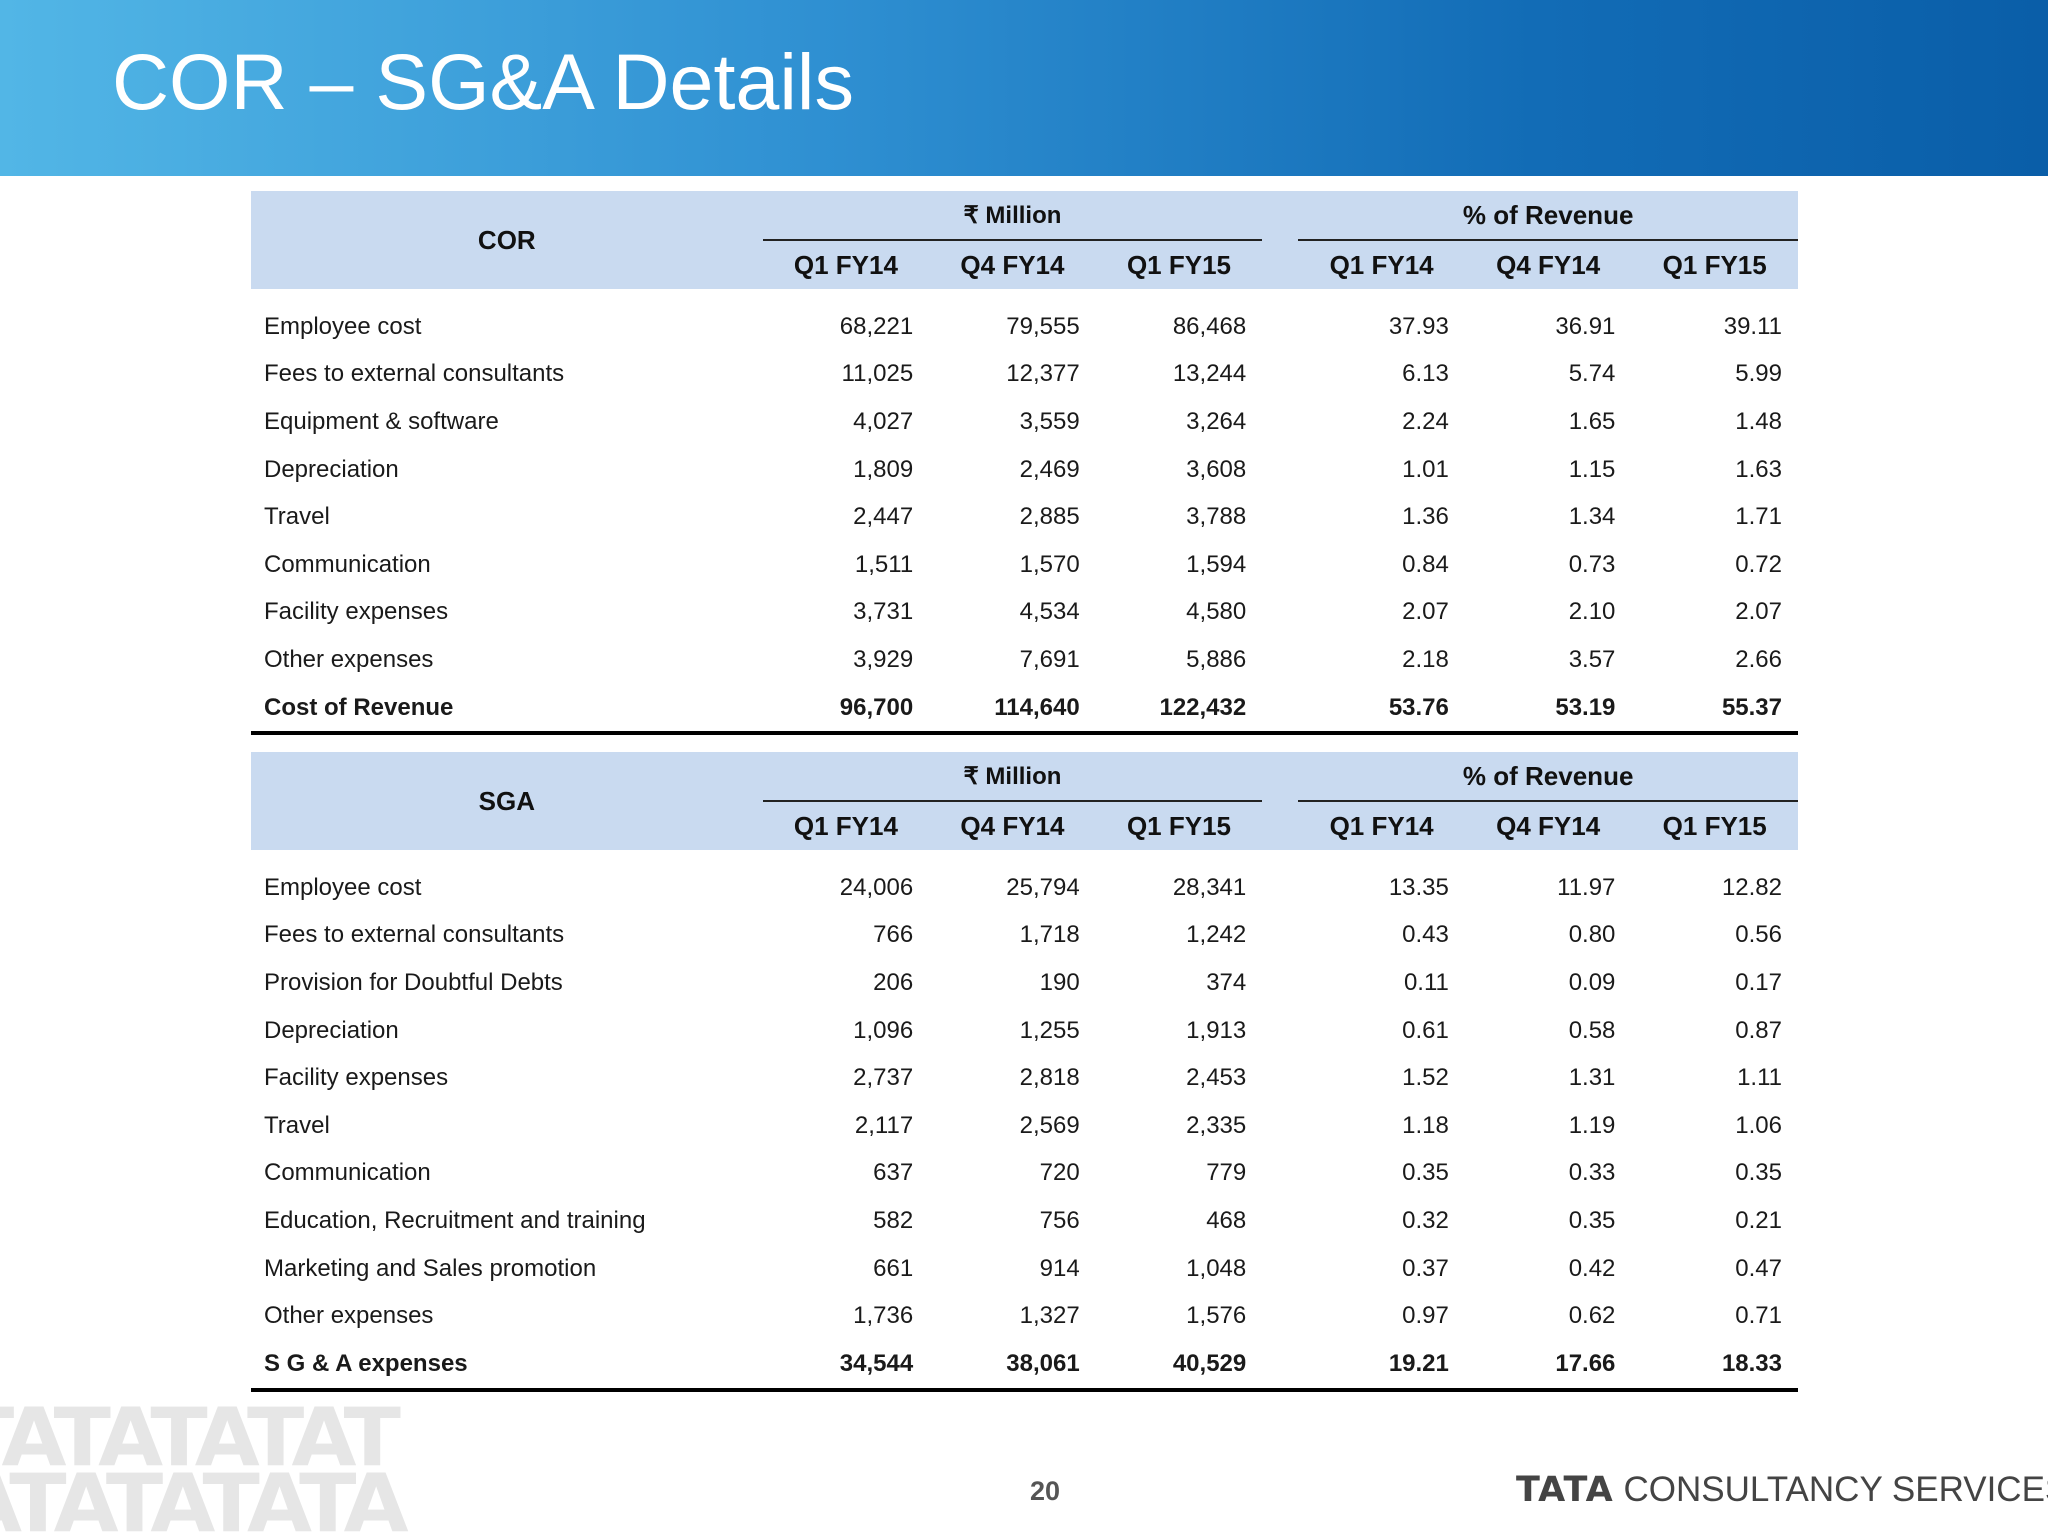 This screenshot has width=2048, height=1536. I want to click on row-label: Fees to external consultants, so click(414, 935).